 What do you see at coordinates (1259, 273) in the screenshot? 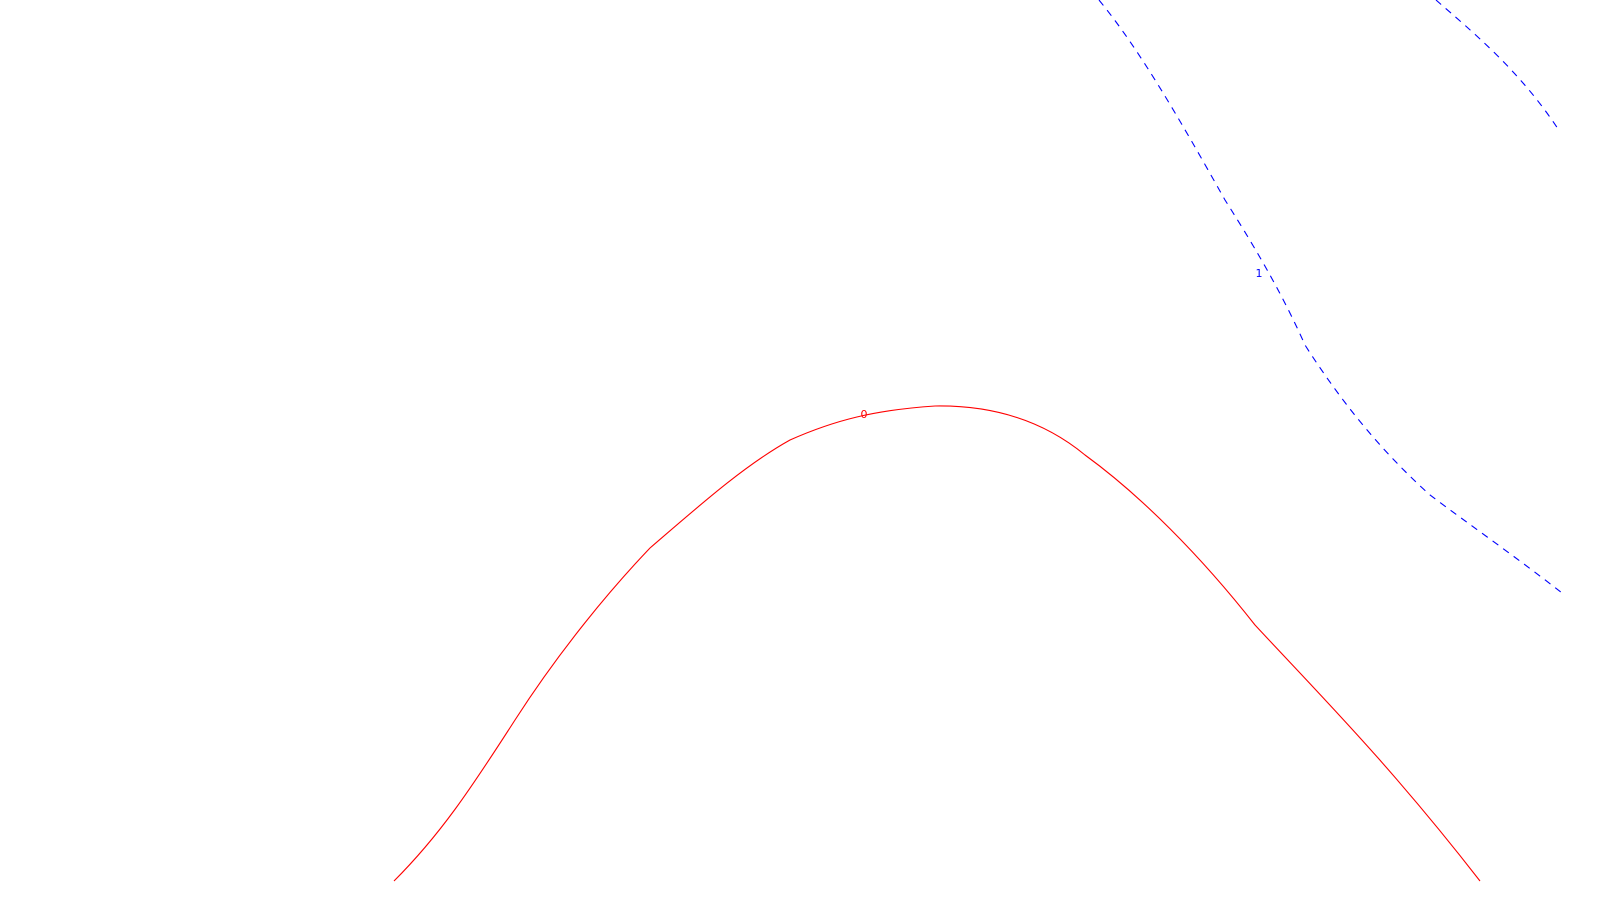
I see `contour-label-1: 1` at bounding box center [1259, 273].